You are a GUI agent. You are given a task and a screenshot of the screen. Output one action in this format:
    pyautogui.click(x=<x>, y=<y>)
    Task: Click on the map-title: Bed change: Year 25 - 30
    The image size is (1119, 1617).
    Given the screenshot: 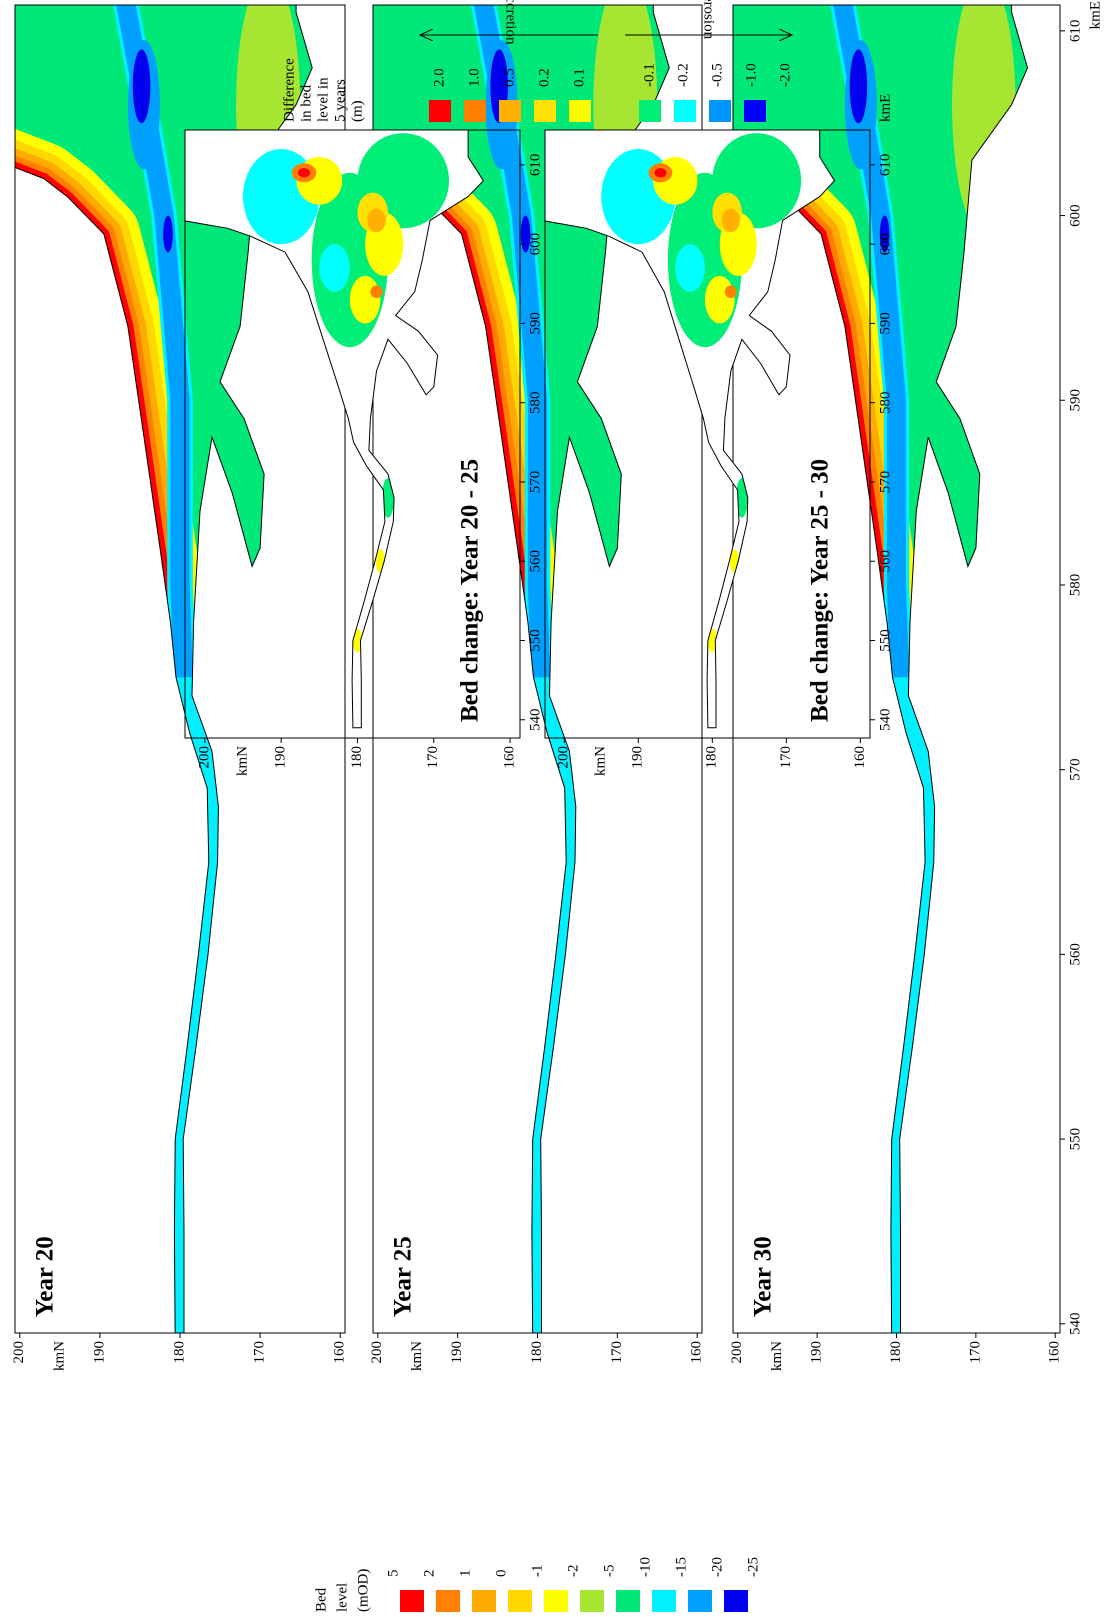 What is the action you would take?
    pyautogui.click(x=820, y=590)
    